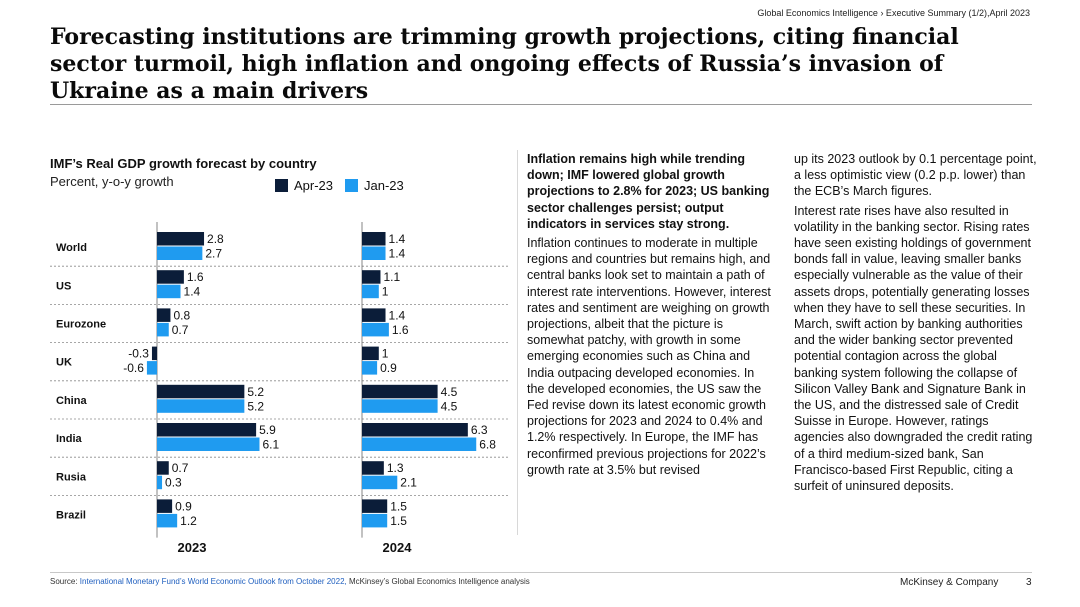 The width and height of the screenshot is (1080, 607). I want to click on category-label: Eurozone, so click(81, 325).